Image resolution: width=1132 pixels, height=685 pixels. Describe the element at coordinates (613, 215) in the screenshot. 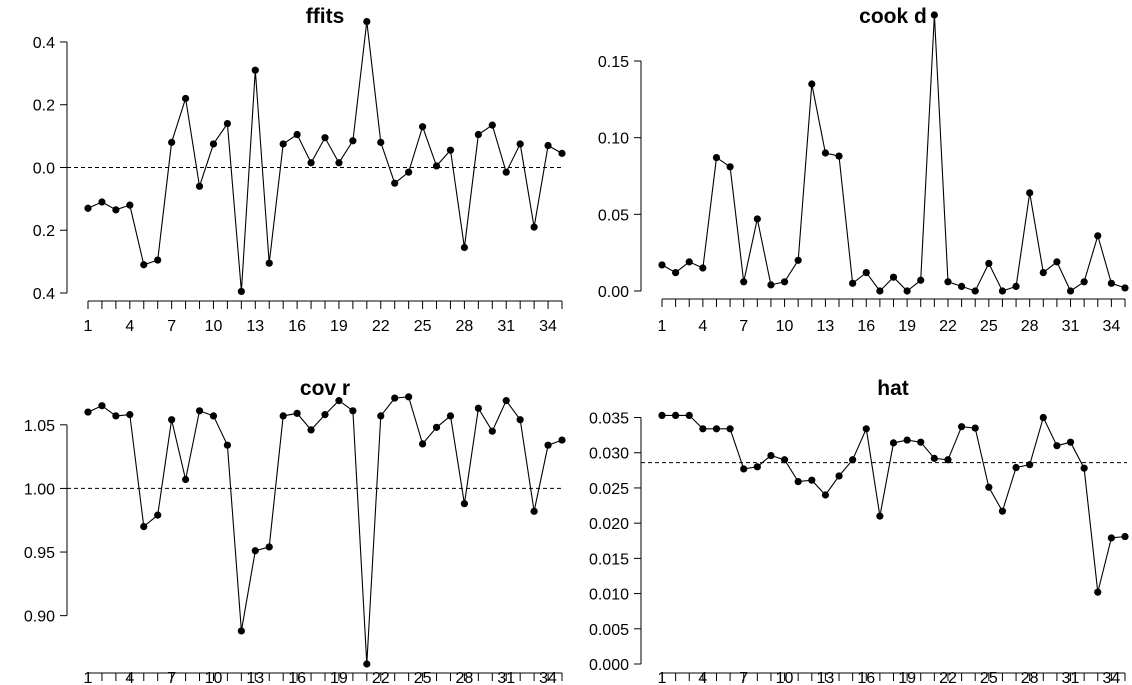

I see `y-tick-label: 0.05` at that location.